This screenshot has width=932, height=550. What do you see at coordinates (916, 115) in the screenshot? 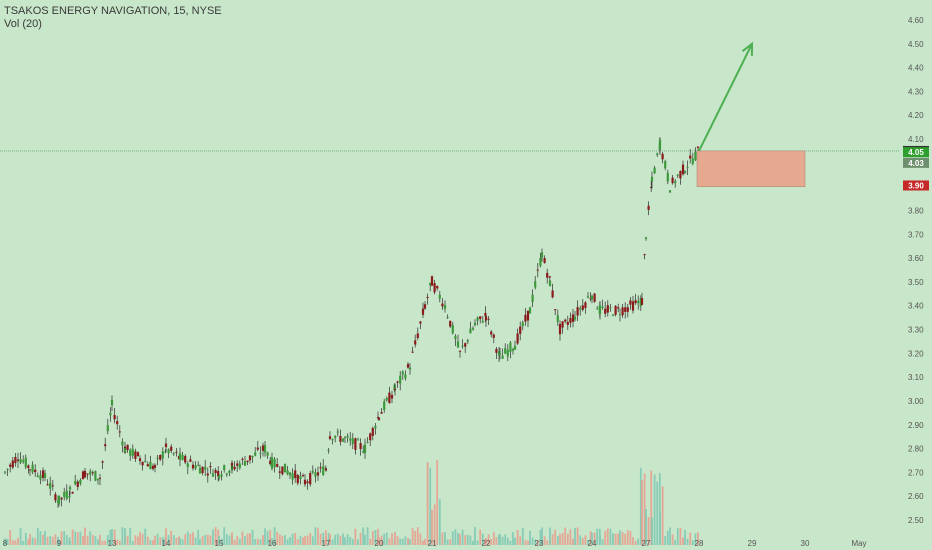
I see `y-tick-label: 4.20` at bounding box center [916, 115].